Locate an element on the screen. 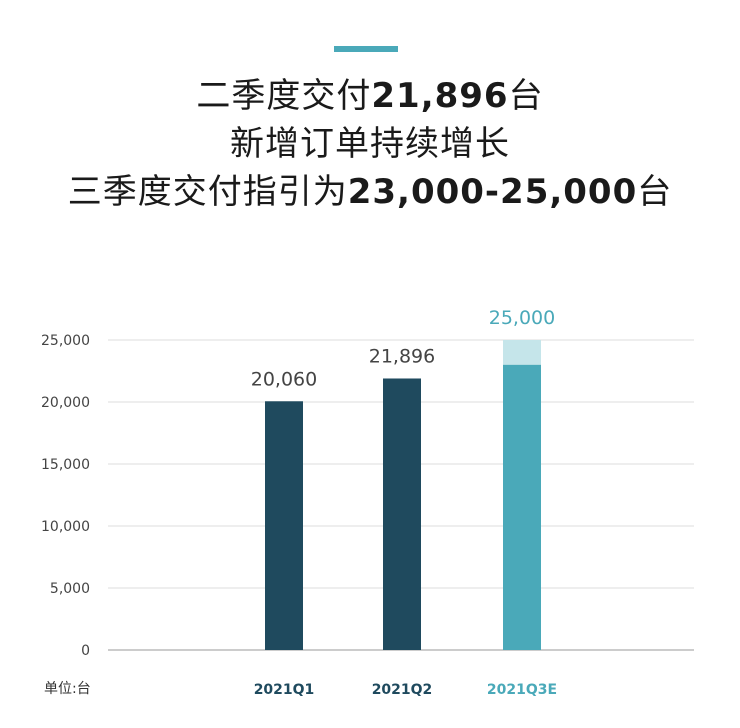  headline-line-1: 二季度交付21,896台 is located at coordinates (370, 96).